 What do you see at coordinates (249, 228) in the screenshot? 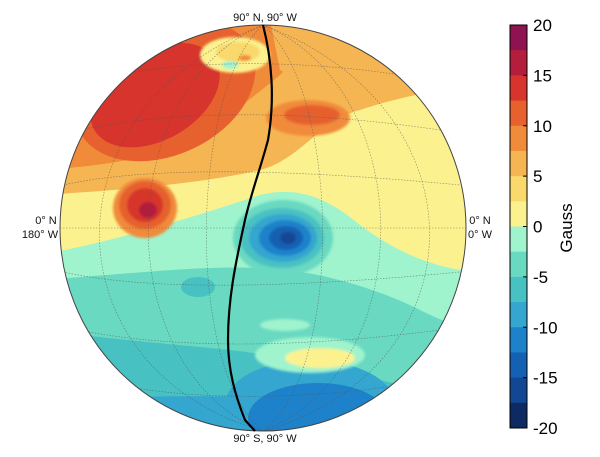
I see `track-line` at bounding box center [249, 228].